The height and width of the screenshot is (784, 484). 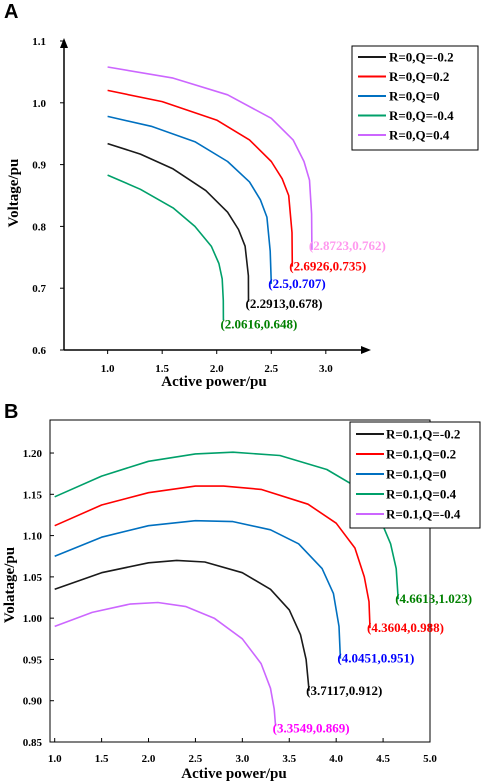 I want to click on legend-label-2: R=0,Q=0.2, so click(x=419, y=76).